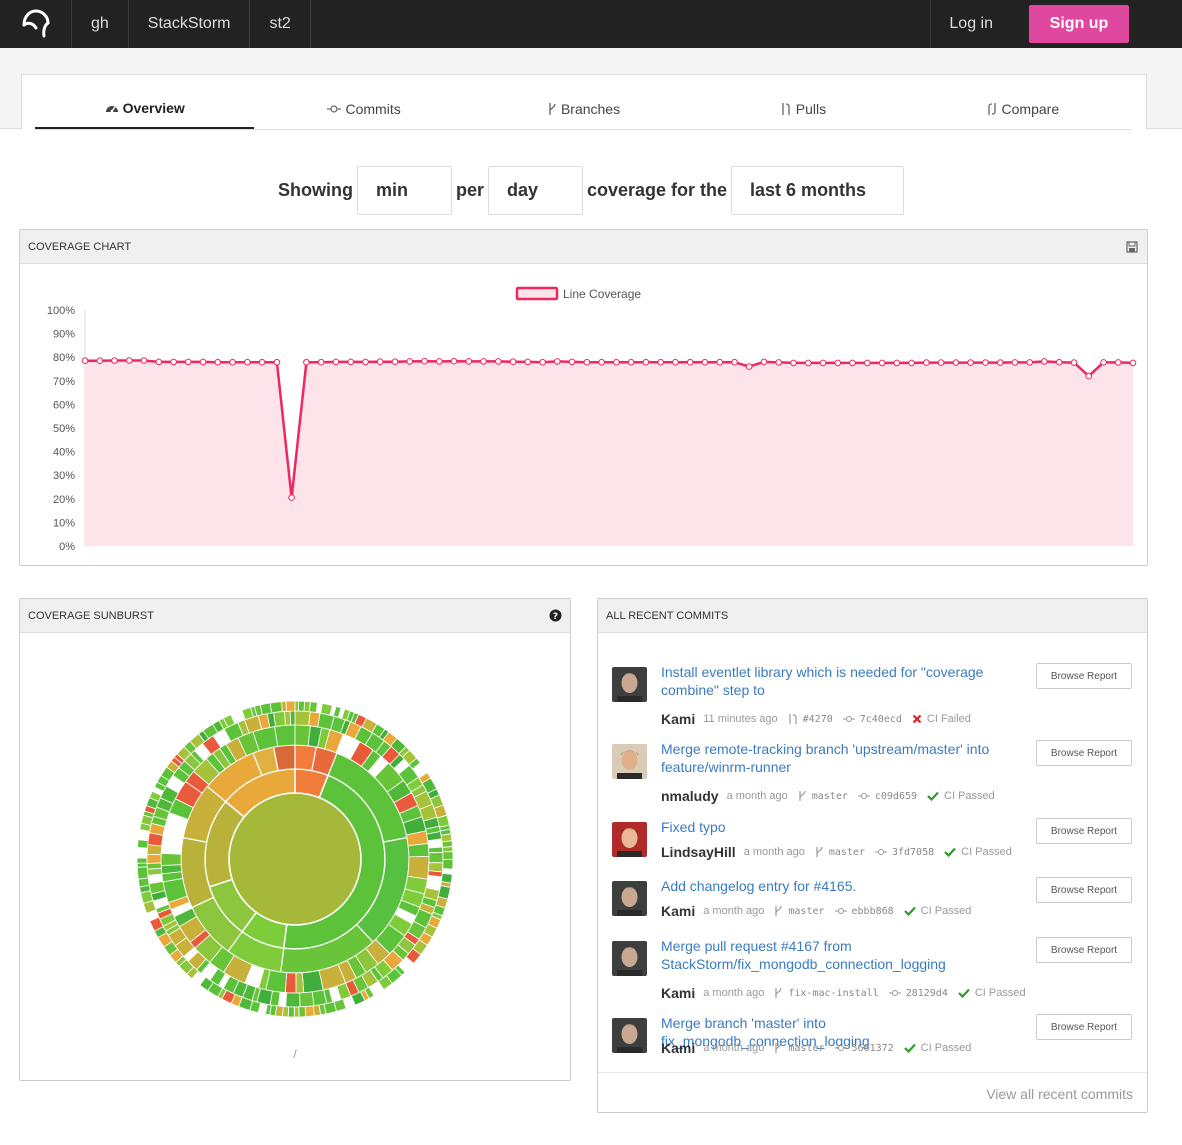  I want to click on commit-message: Fixed typo, so click(693, 827).